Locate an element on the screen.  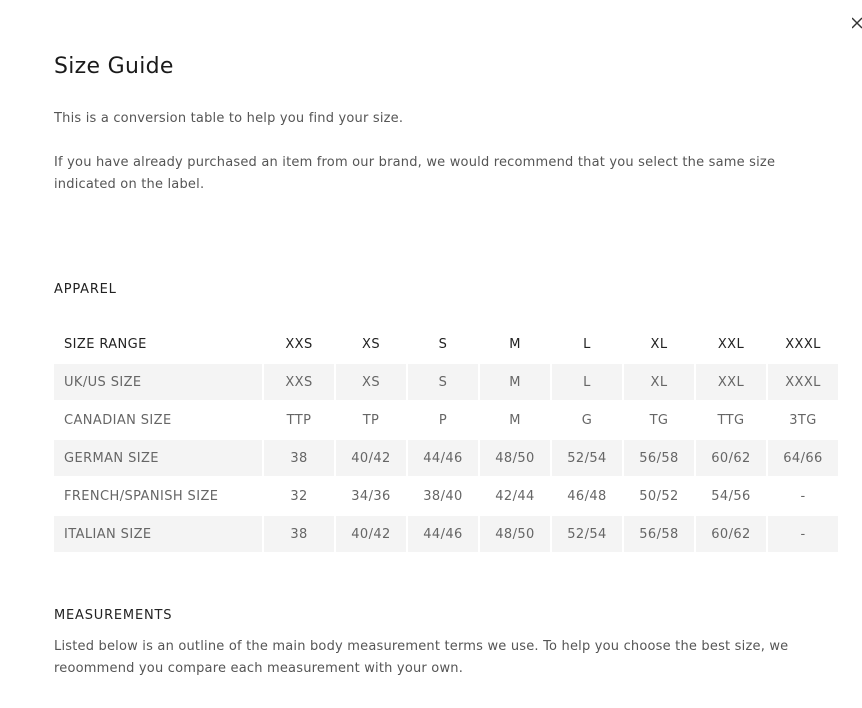
row-label: FRENCH/SPANISH SIZE is located at coordinates (141, 496).